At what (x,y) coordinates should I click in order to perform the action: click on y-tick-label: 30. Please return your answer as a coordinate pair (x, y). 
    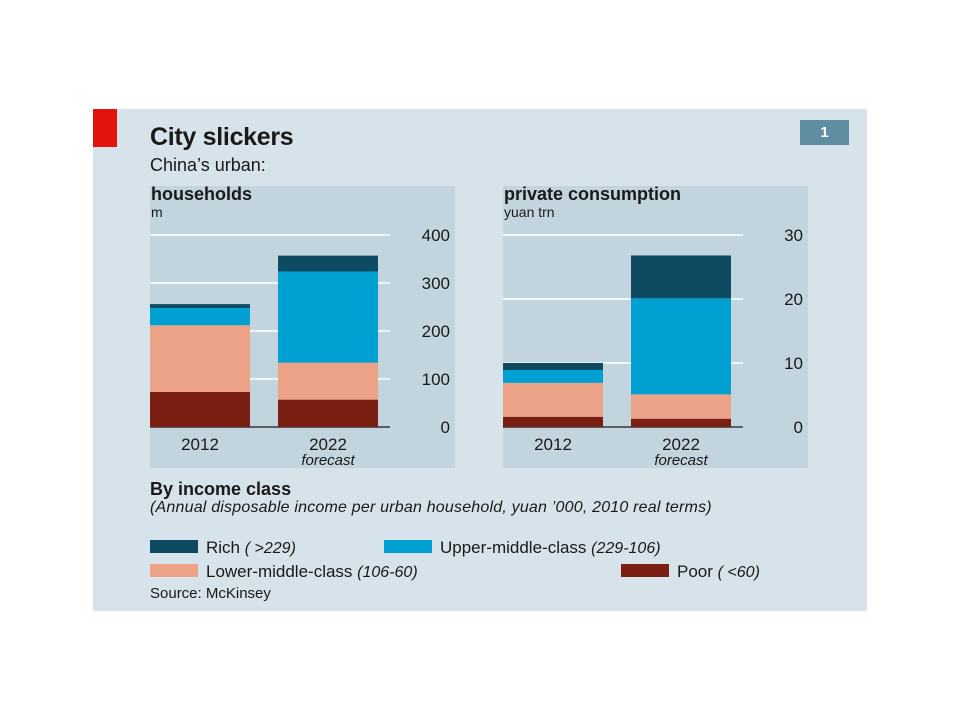
    Looking at the image, I should click on (793, 235).